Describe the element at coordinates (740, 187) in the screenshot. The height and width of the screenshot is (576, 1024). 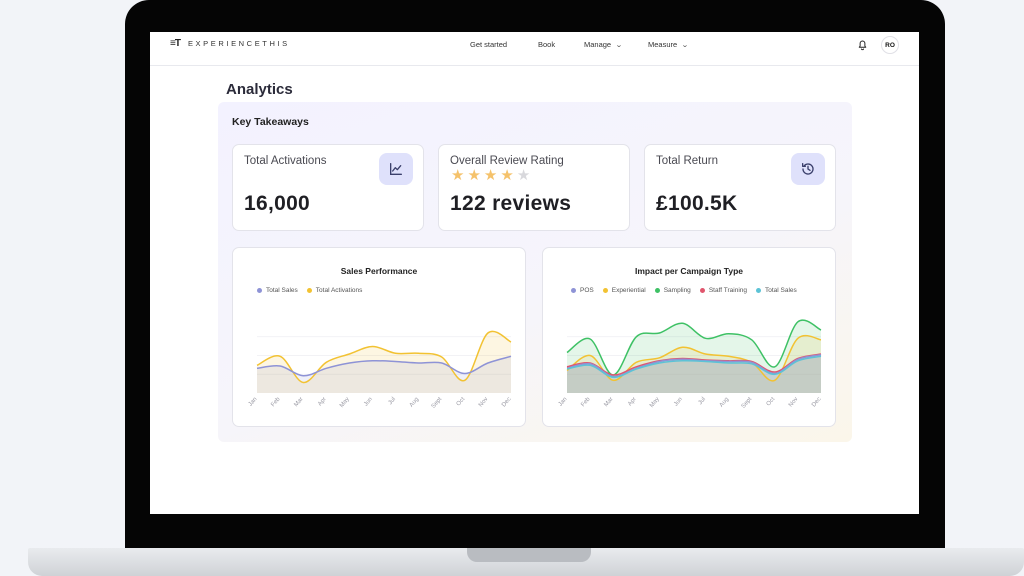
I see `total-return-card: Total Return £100.5K` at that location.